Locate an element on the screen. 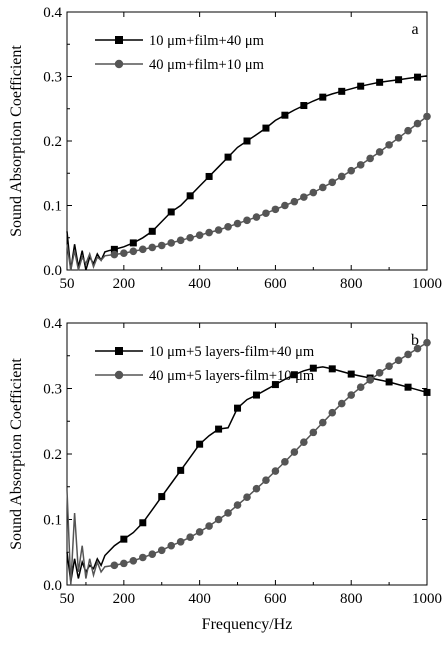 The height and width of the screenshot is (648, 446). panel-a-panel-label: a is located at coordinates (414, 29).